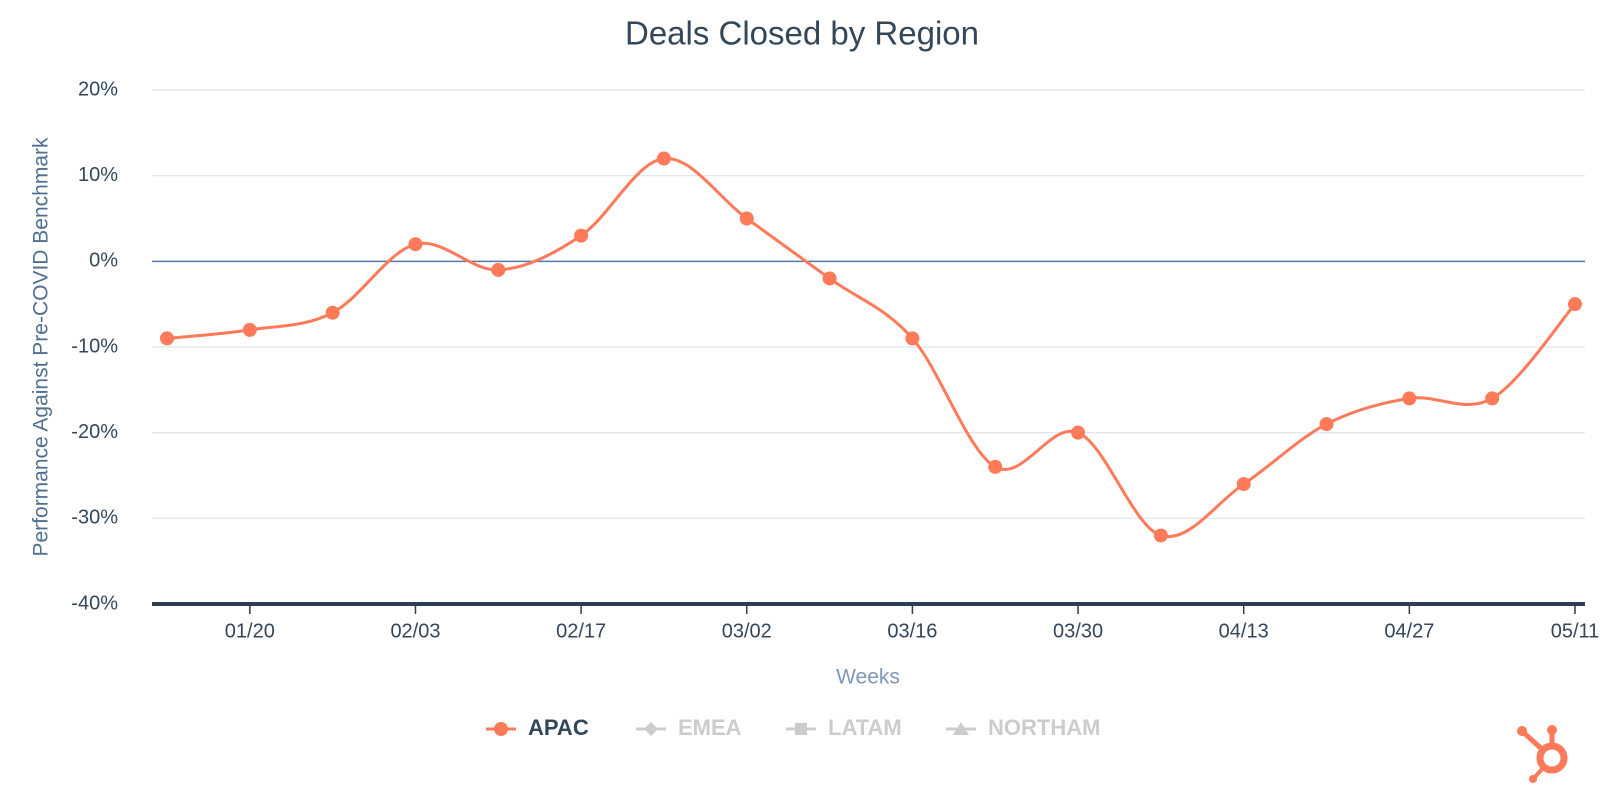 The height and width of the screenshot is (800, 1600). I want to click on y-tick-label: 0%, so click(103, 261).